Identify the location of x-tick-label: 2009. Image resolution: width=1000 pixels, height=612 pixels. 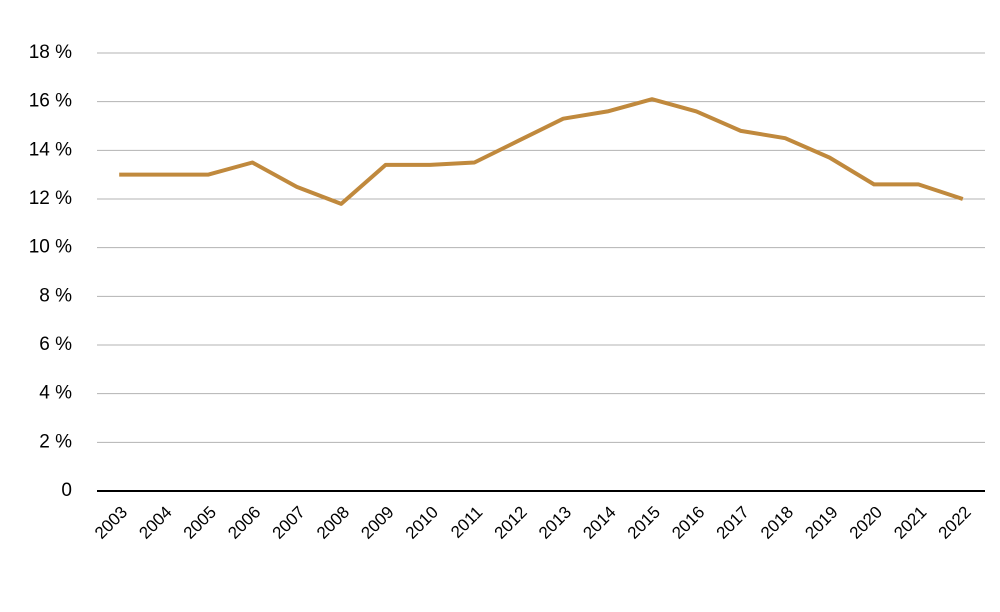
(377, 523).